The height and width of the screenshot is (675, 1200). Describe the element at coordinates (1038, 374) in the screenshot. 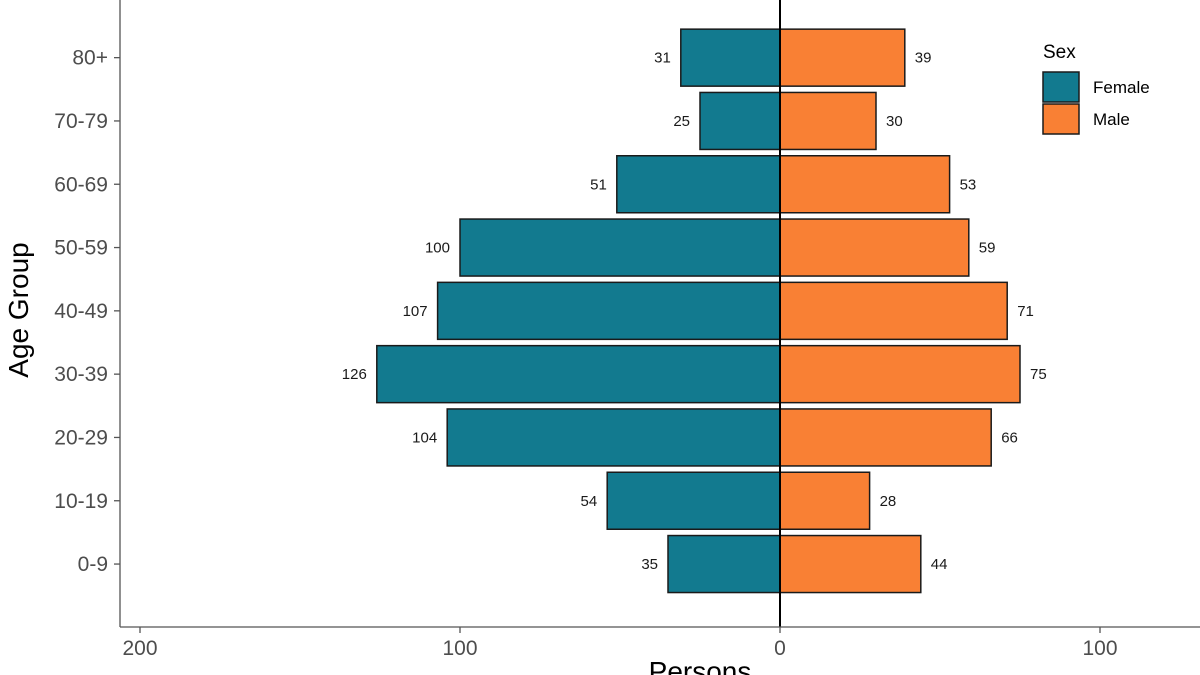

I see `data-label-male-30-39: 75` at that location.